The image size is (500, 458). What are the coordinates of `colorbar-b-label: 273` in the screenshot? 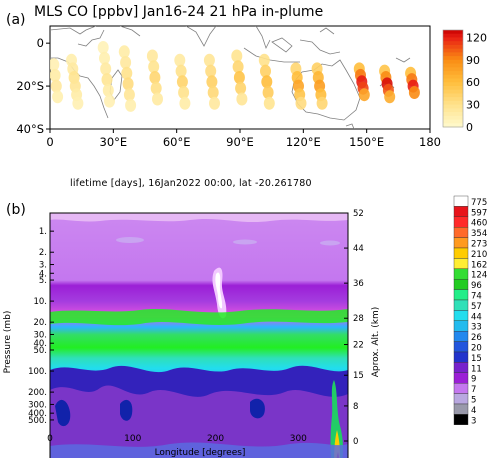 It's located at (479, 245).